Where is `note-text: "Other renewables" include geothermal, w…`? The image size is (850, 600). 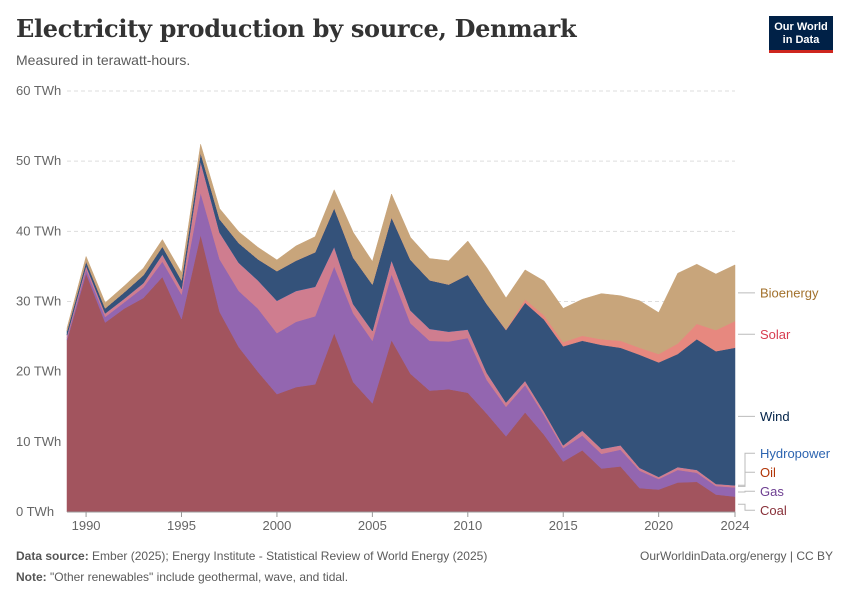
note-text: "Other renewables" include geothermal, w… is located at coordinates (199, 577).